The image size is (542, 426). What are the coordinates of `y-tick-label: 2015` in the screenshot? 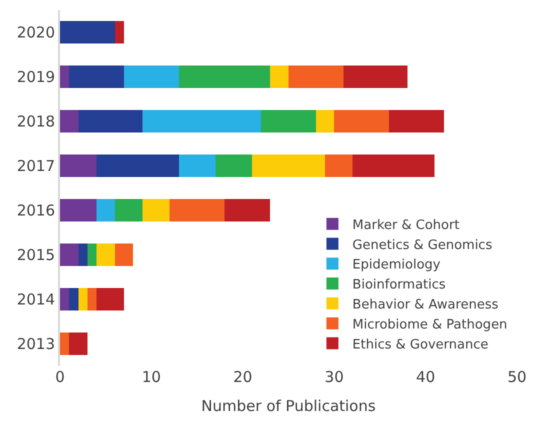 It's located at (35, 255).